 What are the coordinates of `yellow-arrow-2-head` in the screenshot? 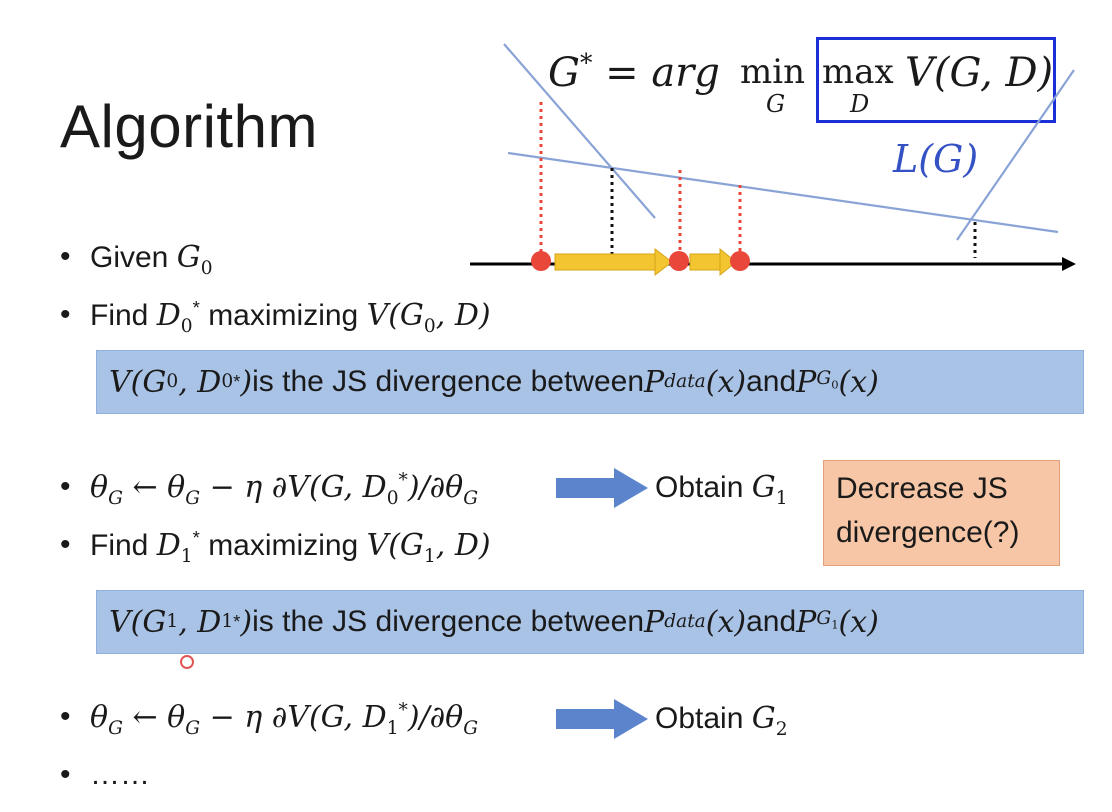 It's located at (728, 262).